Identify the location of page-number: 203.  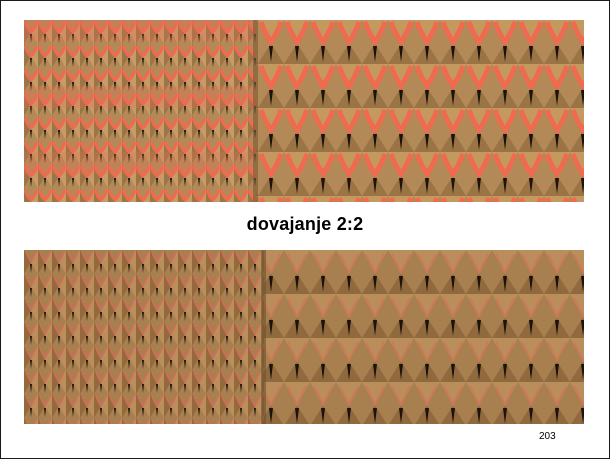
(547, 436).